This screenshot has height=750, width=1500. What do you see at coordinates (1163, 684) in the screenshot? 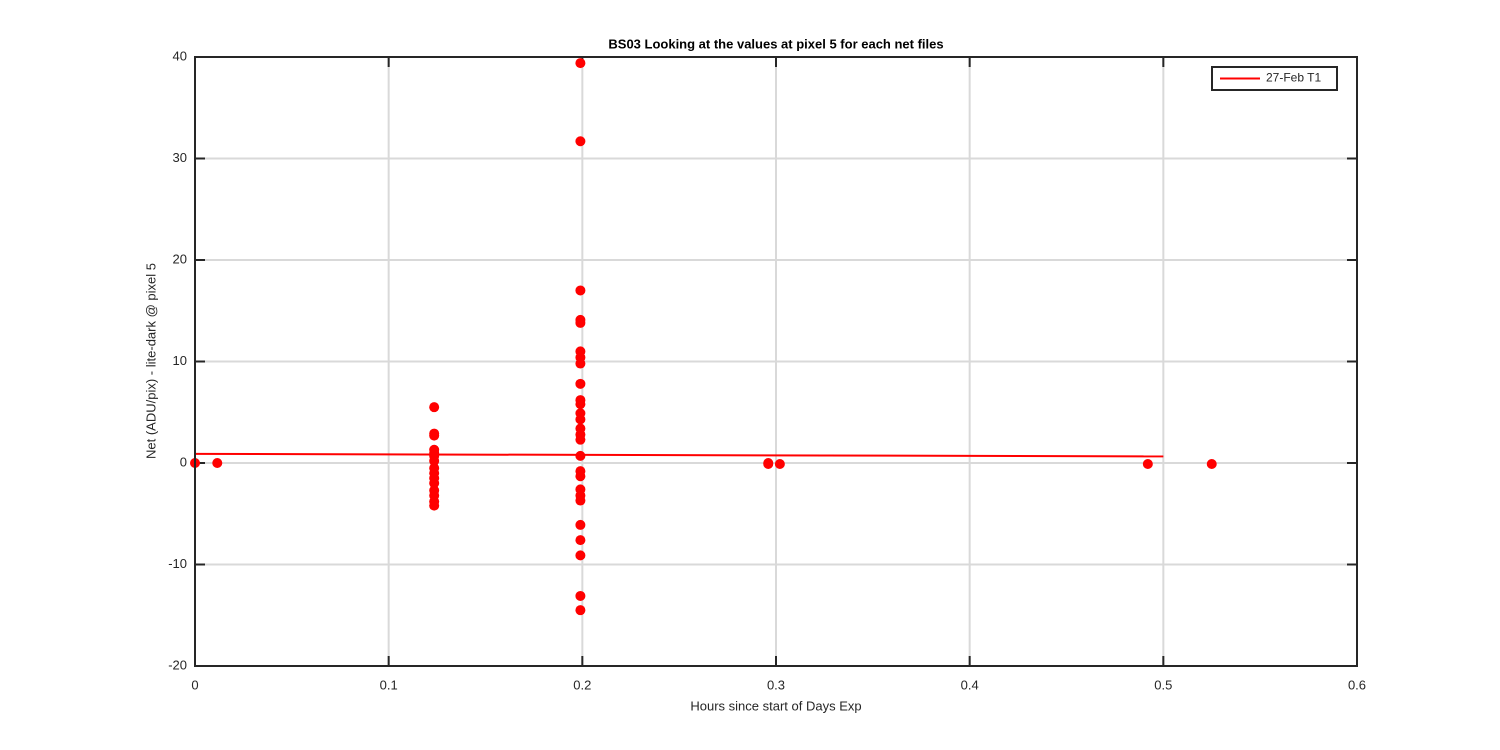
I see `x-tick-label: 0.5` at bounding box center [1163, 684].